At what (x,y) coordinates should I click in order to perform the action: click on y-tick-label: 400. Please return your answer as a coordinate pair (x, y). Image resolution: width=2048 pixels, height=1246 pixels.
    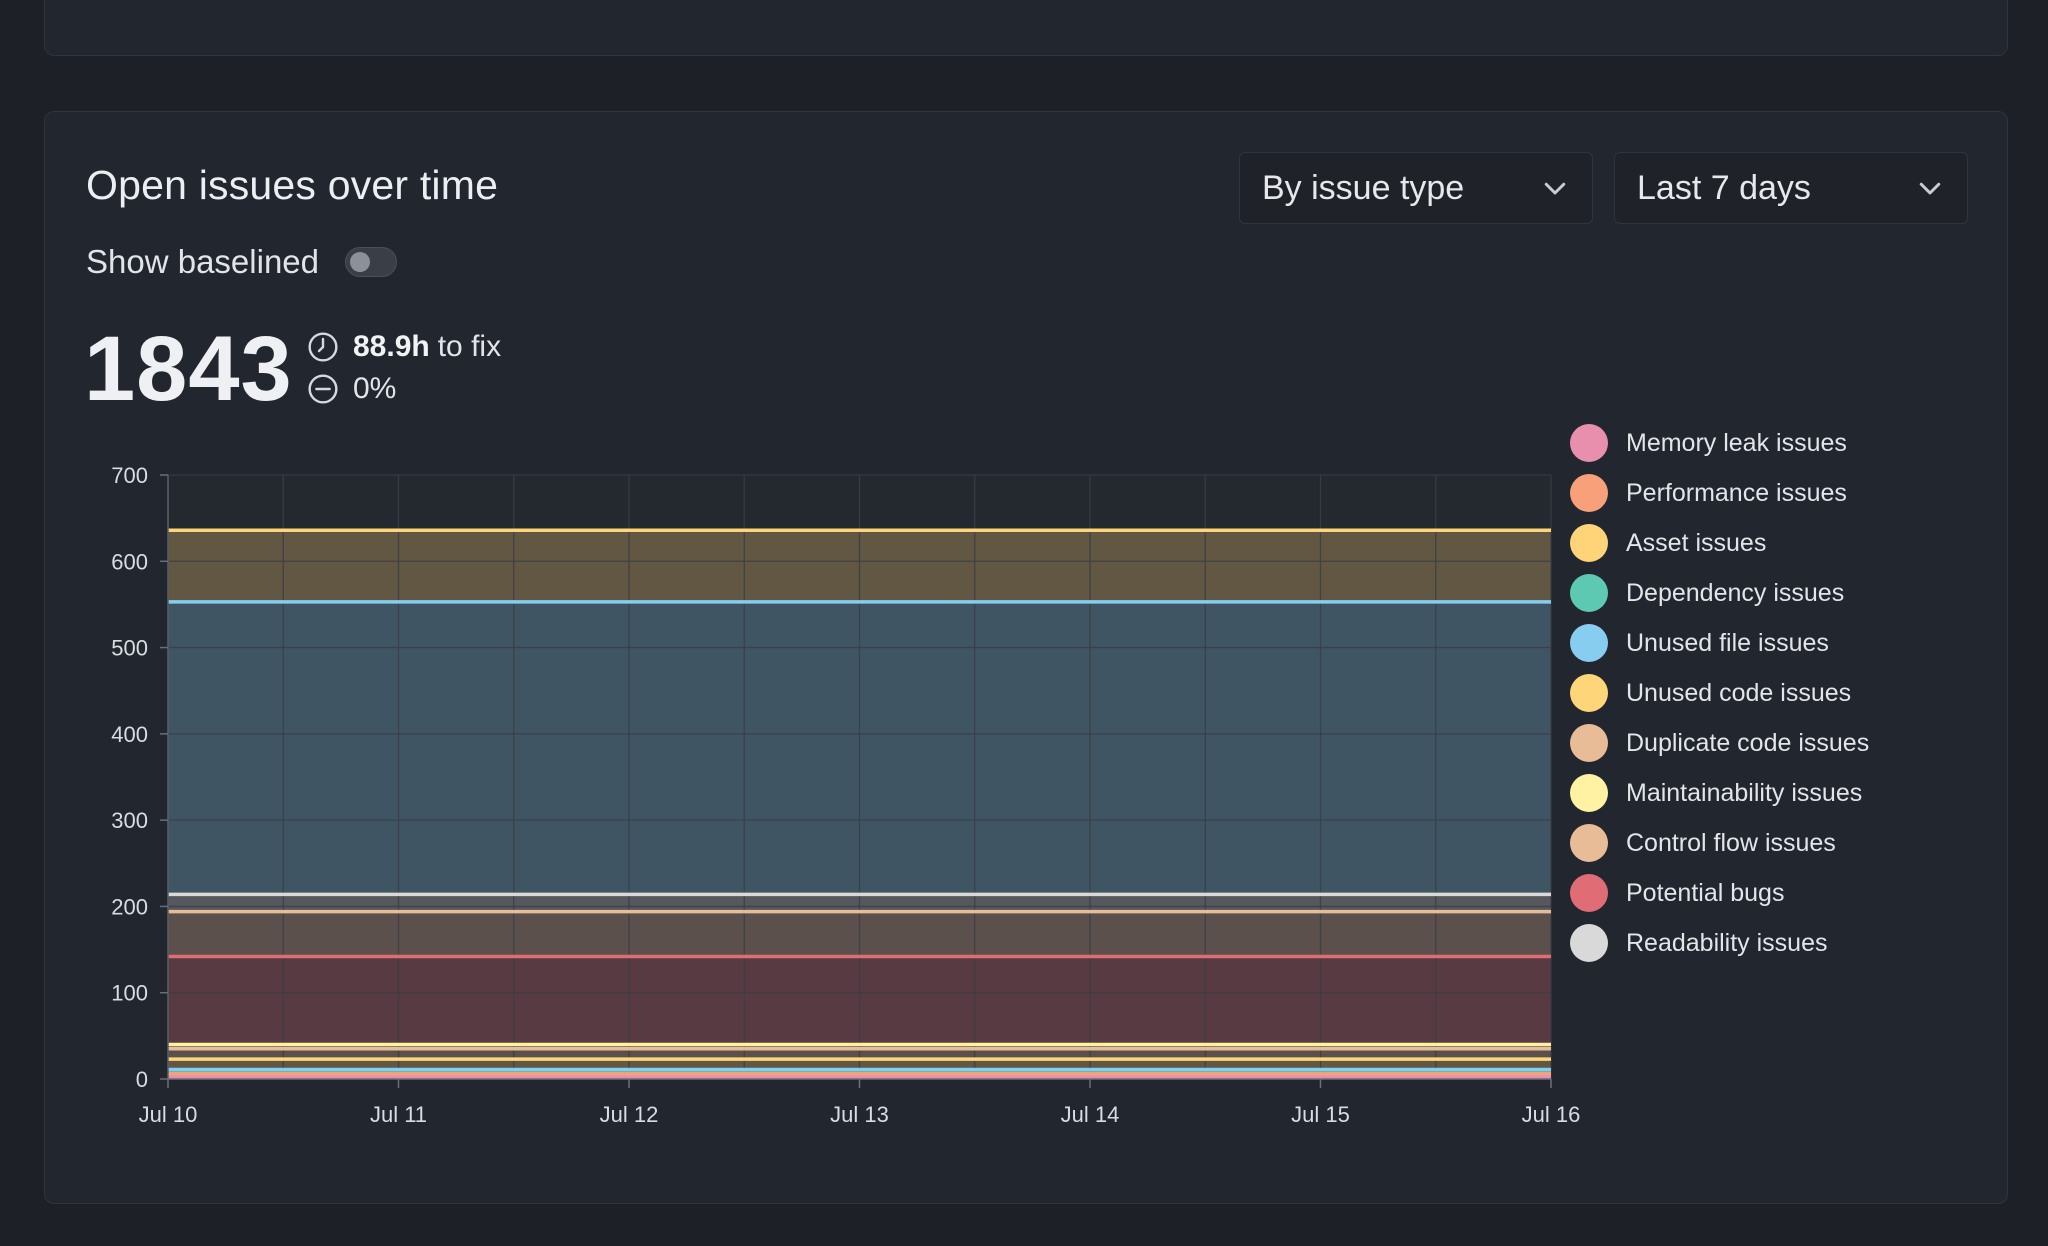
    Looking at the image, I should click on (129, 734).